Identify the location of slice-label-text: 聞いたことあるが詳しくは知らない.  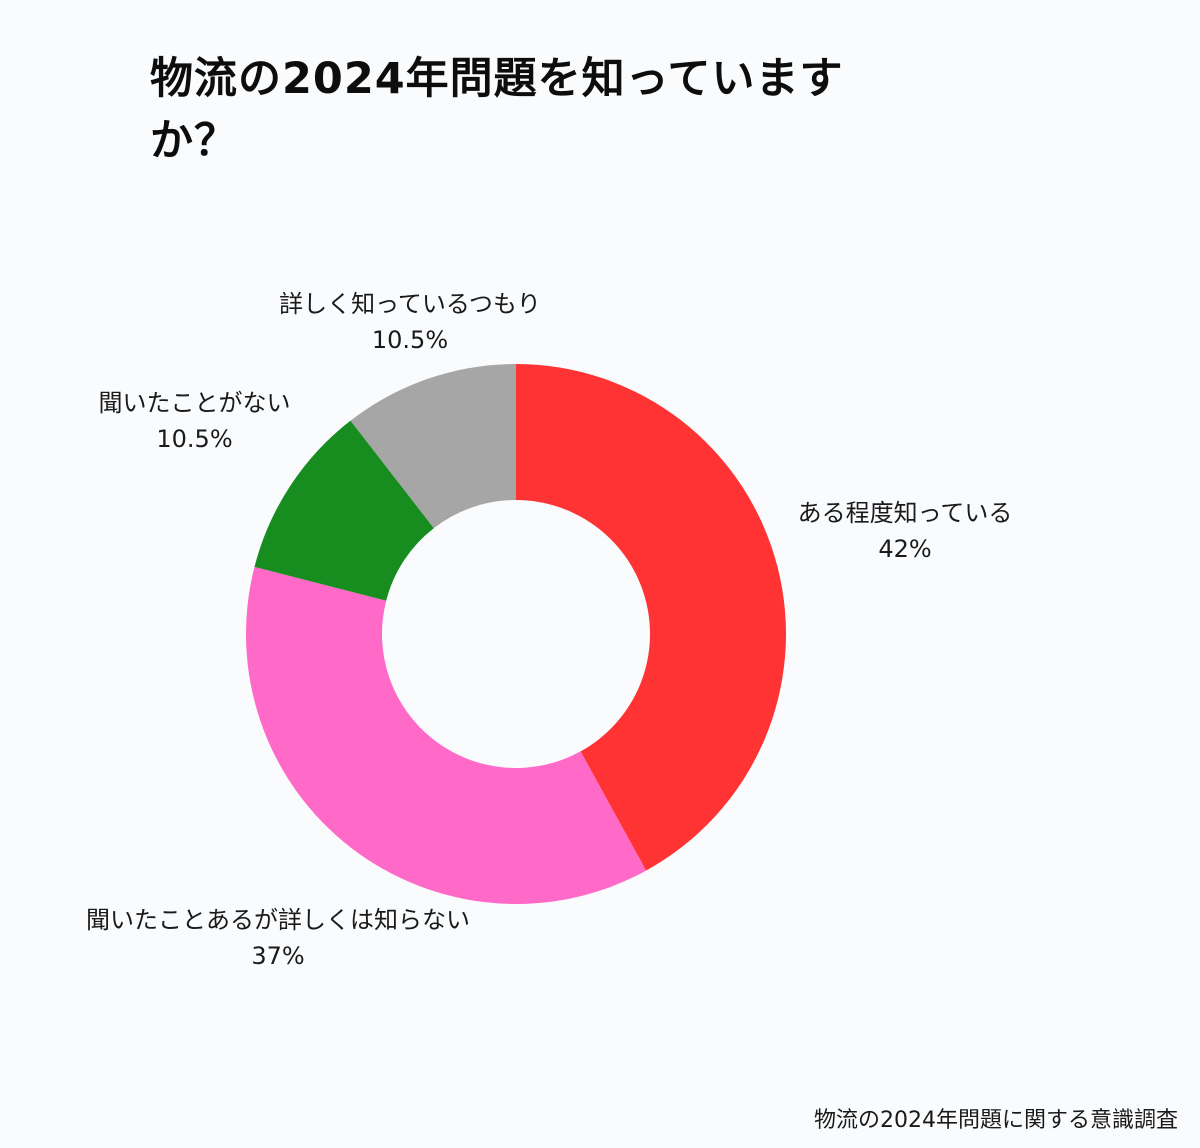
(278, 920).